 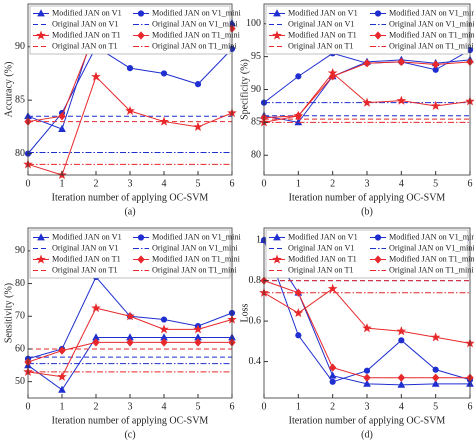 What do you see at coordinates (20, 153) in the screenshot?
I see `y-tick-label: 80` at bounding box center [20, 153].